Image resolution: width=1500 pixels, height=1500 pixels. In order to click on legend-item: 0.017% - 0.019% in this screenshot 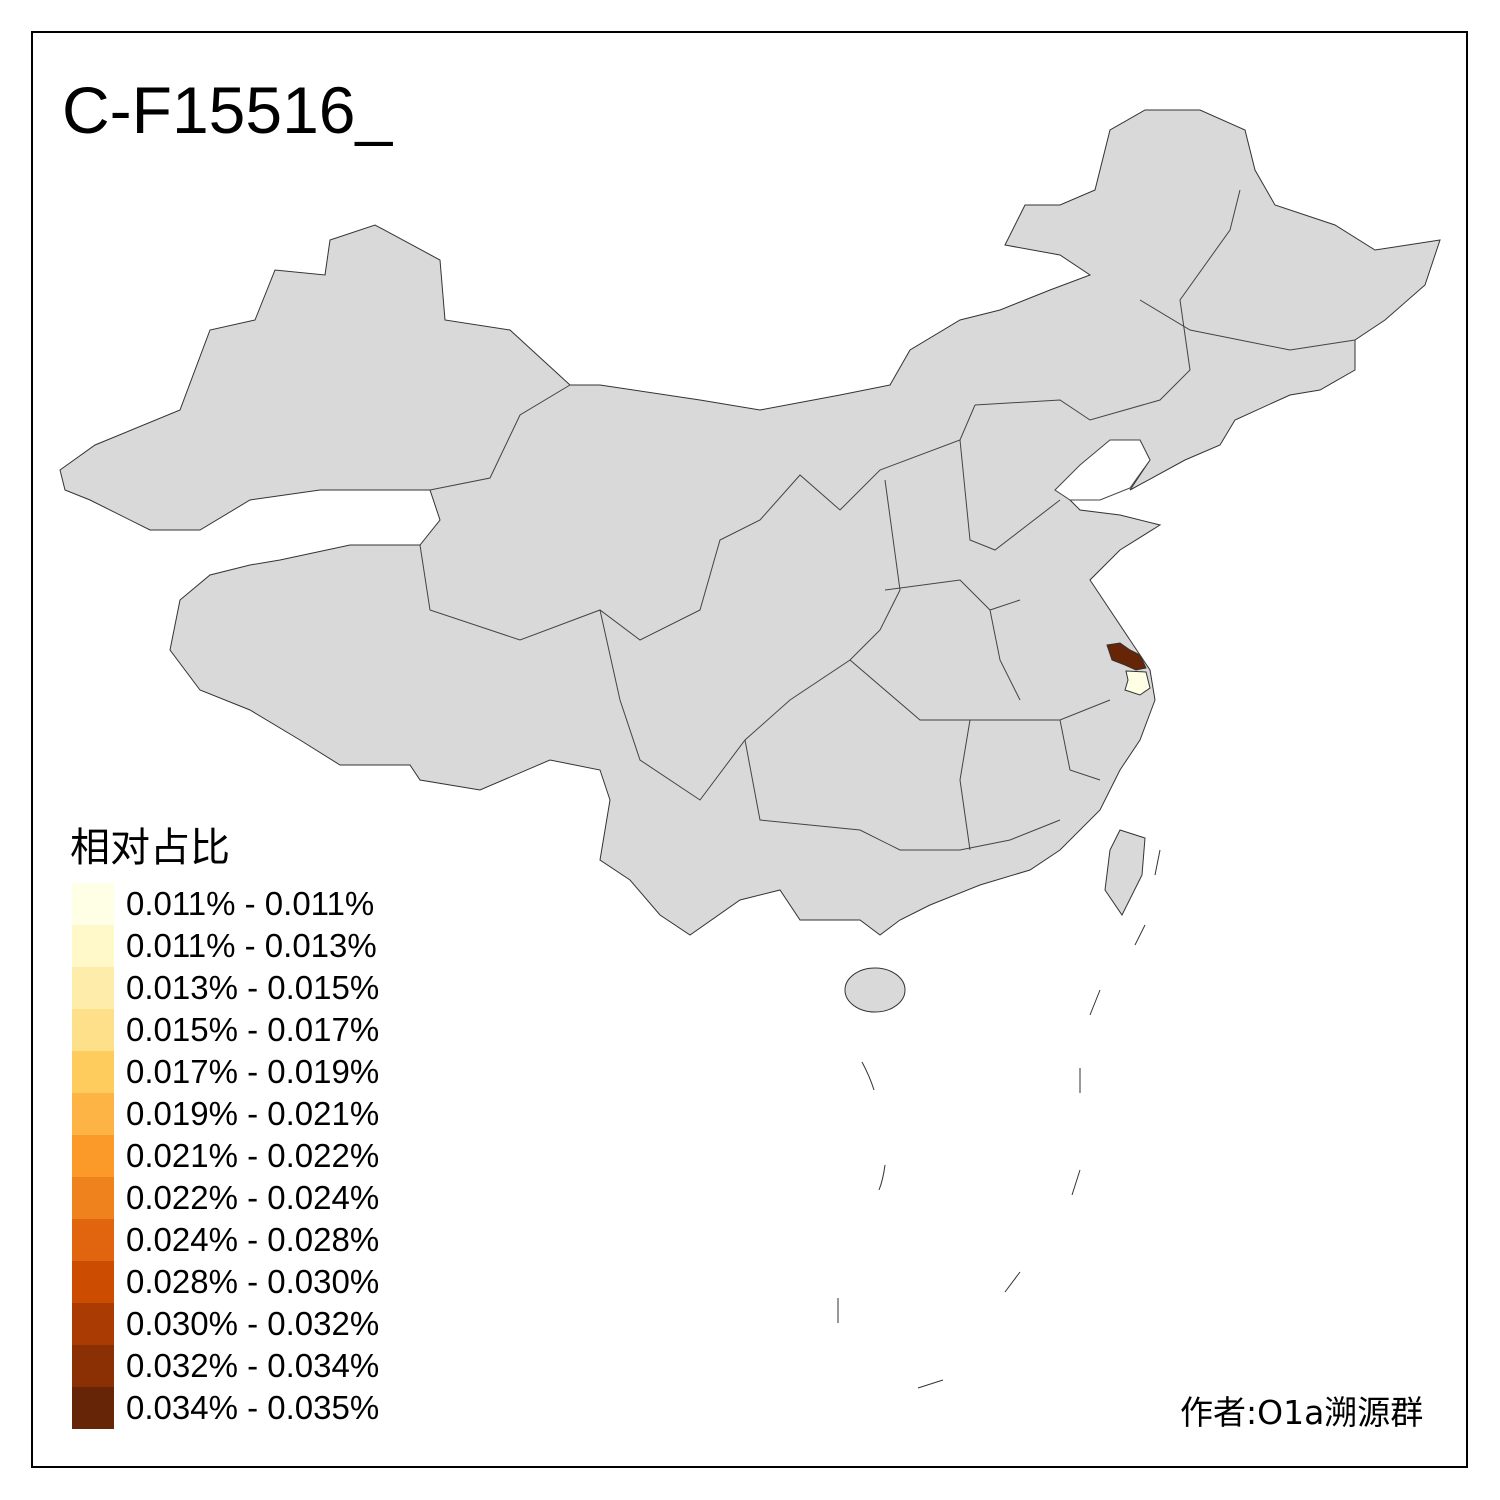, I will do `click(272, 1072)`.